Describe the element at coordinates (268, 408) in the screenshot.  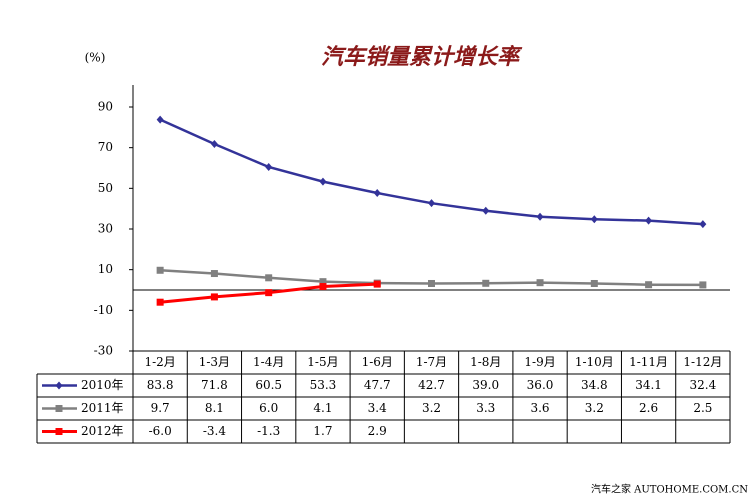
I see `value-label: 6.0` at that location.